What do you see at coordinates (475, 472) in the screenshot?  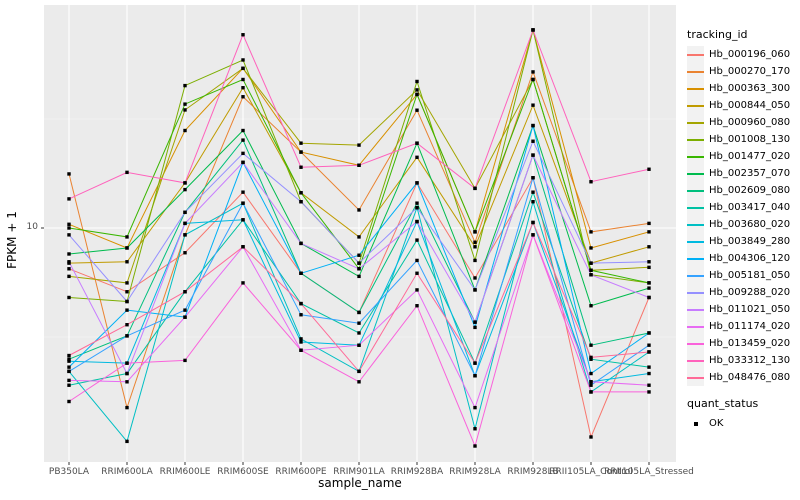 I see `x-tick-label: RRIM928LA` at bounding box center [475, 472].